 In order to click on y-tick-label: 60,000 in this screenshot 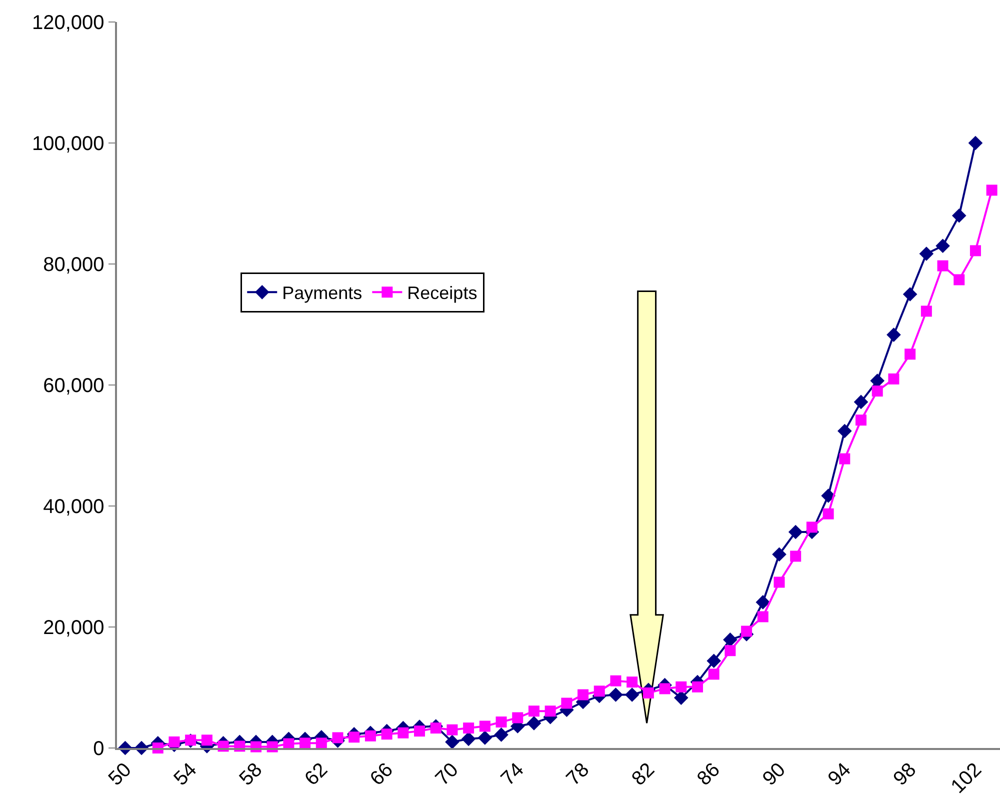, I will do `click(73, 386)`.